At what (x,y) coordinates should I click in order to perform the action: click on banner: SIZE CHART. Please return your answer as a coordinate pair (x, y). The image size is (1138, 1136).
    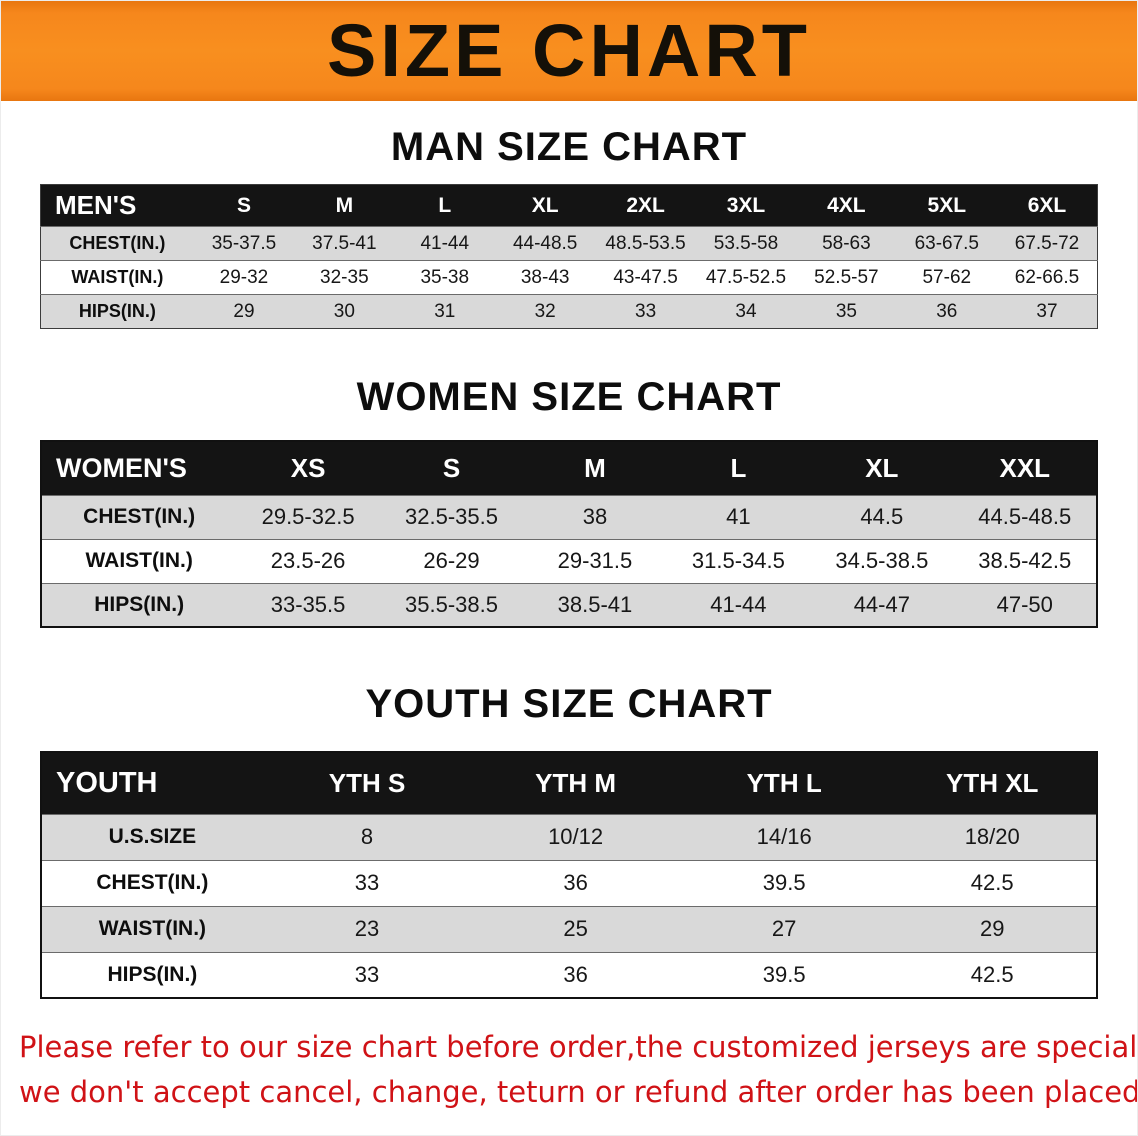
    Looking at the image, I should click on (569, 51).